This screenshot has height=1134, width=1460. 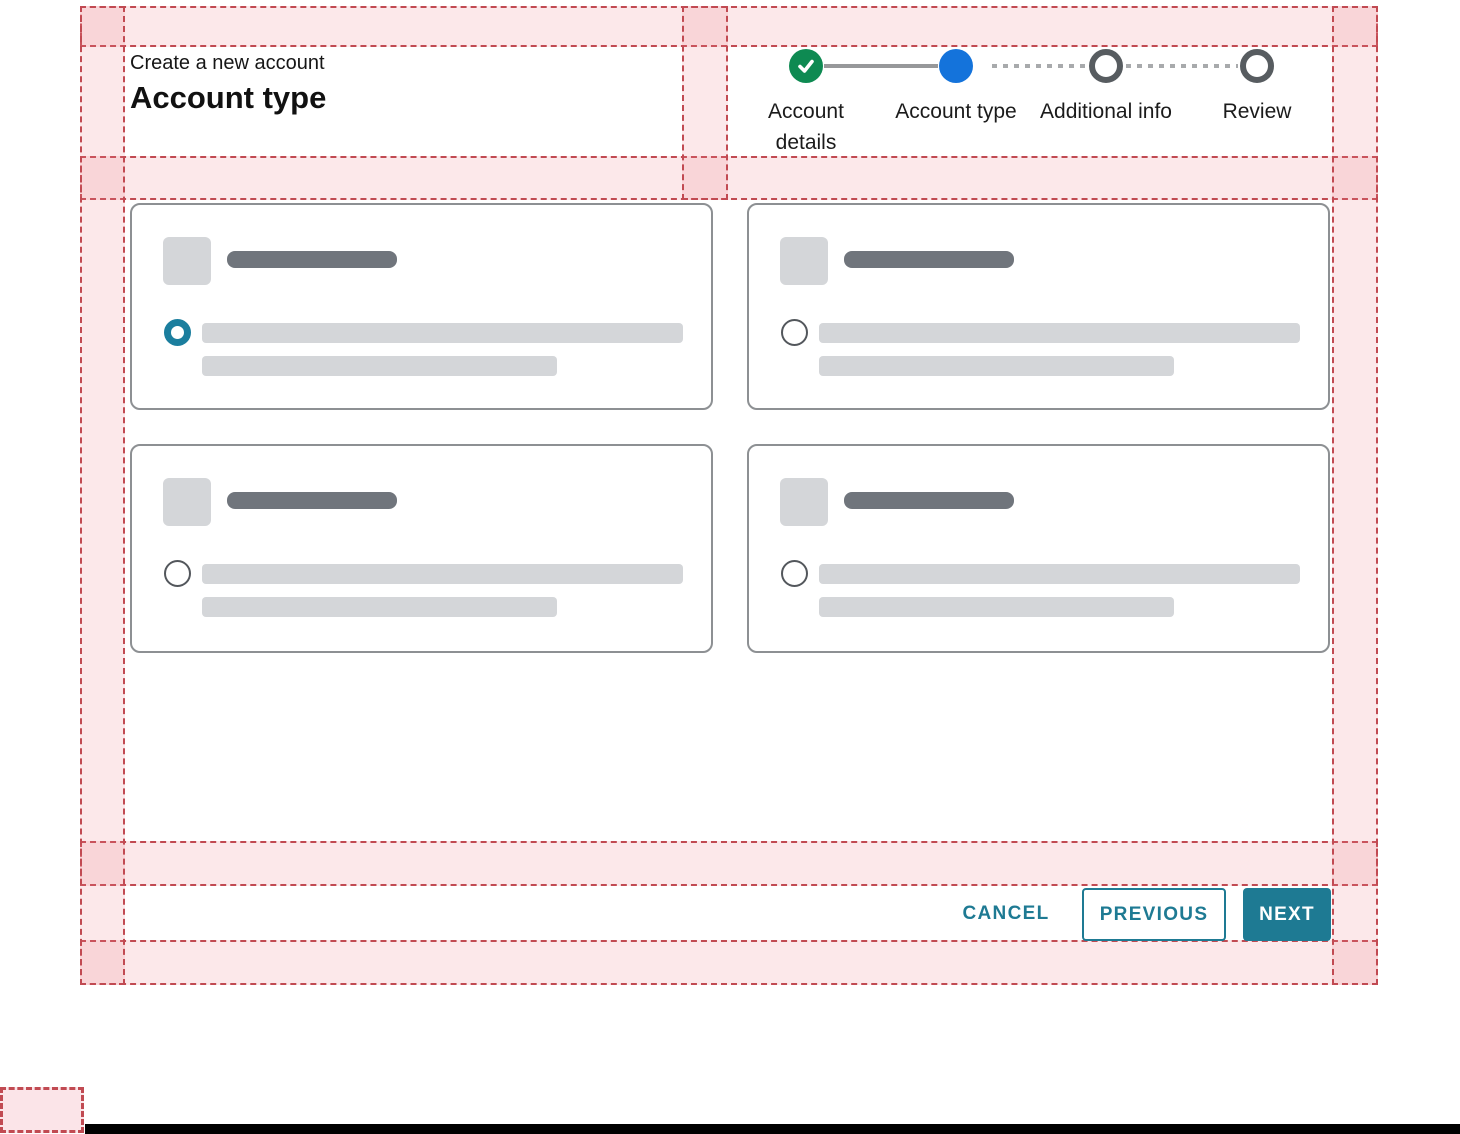 I want to click on step-label: Review, so click(x=1257, y=111).